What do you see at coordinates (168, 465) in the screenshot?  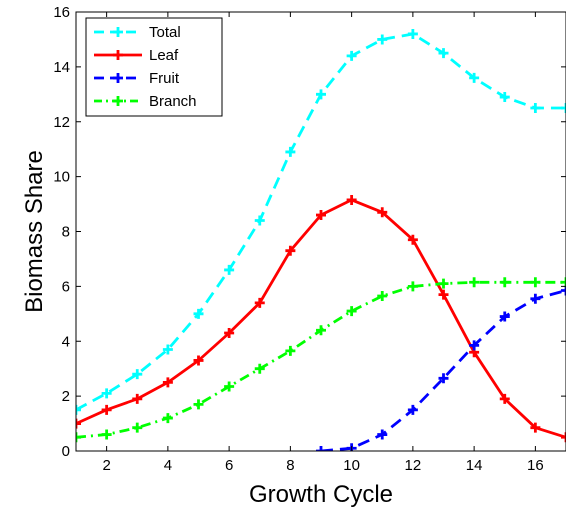 I see `x-tick-label: 4` at bounding box center [168, 465].